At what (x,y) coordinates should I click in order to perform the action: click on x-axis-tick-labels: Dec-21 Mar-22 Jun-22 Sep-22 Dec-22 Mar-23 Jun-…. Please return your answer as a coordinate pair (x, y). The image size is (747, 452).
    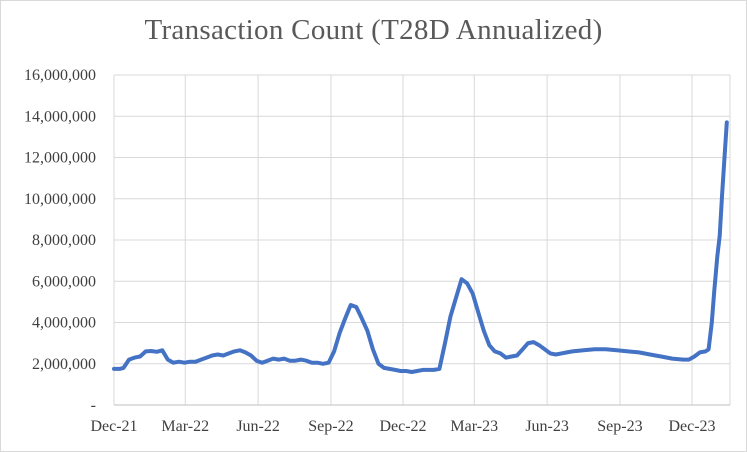
    Looking at the image, I should click on (402, 426).